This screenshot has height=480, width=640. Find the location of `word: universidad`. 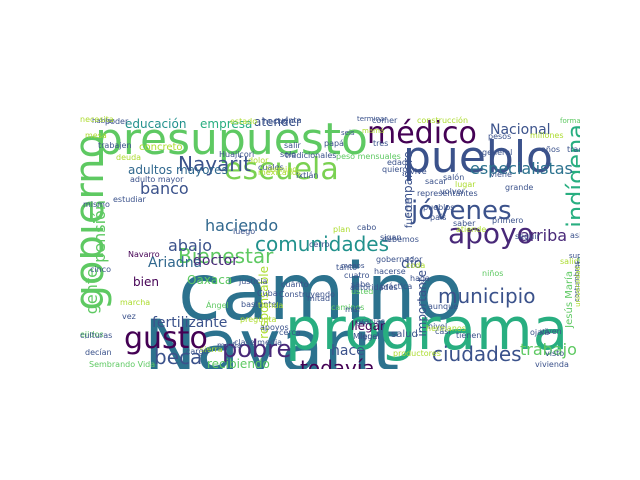

word: universidad is located at coordinates (577, 286).